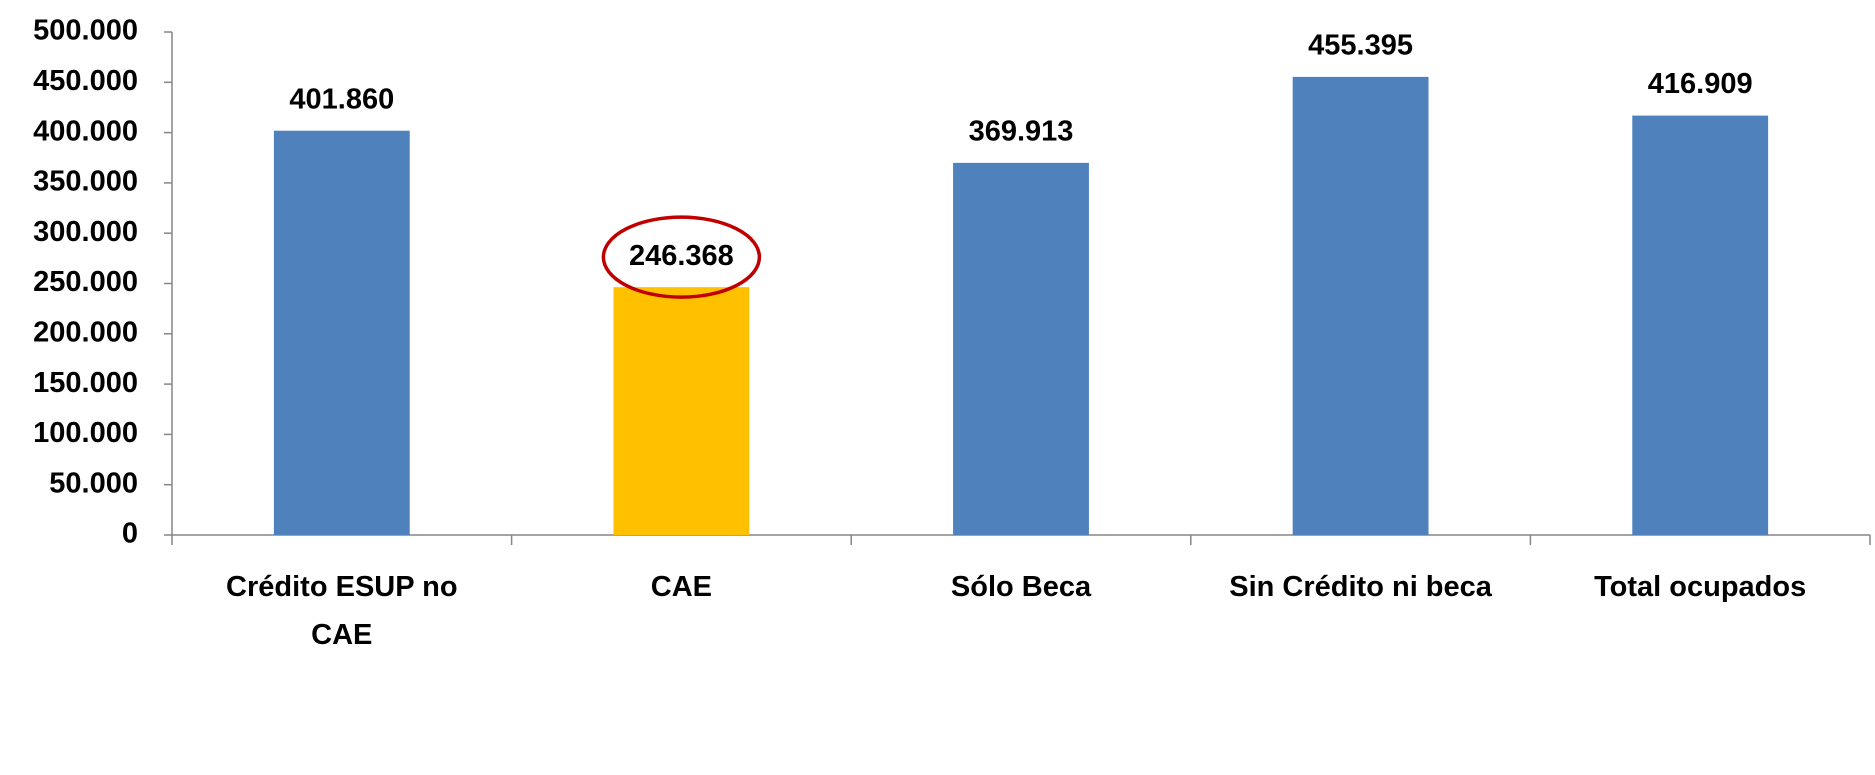 This screenshot has width=1875, height=775. I want to click on y-tick-label: 300.000, so click(85, 232).